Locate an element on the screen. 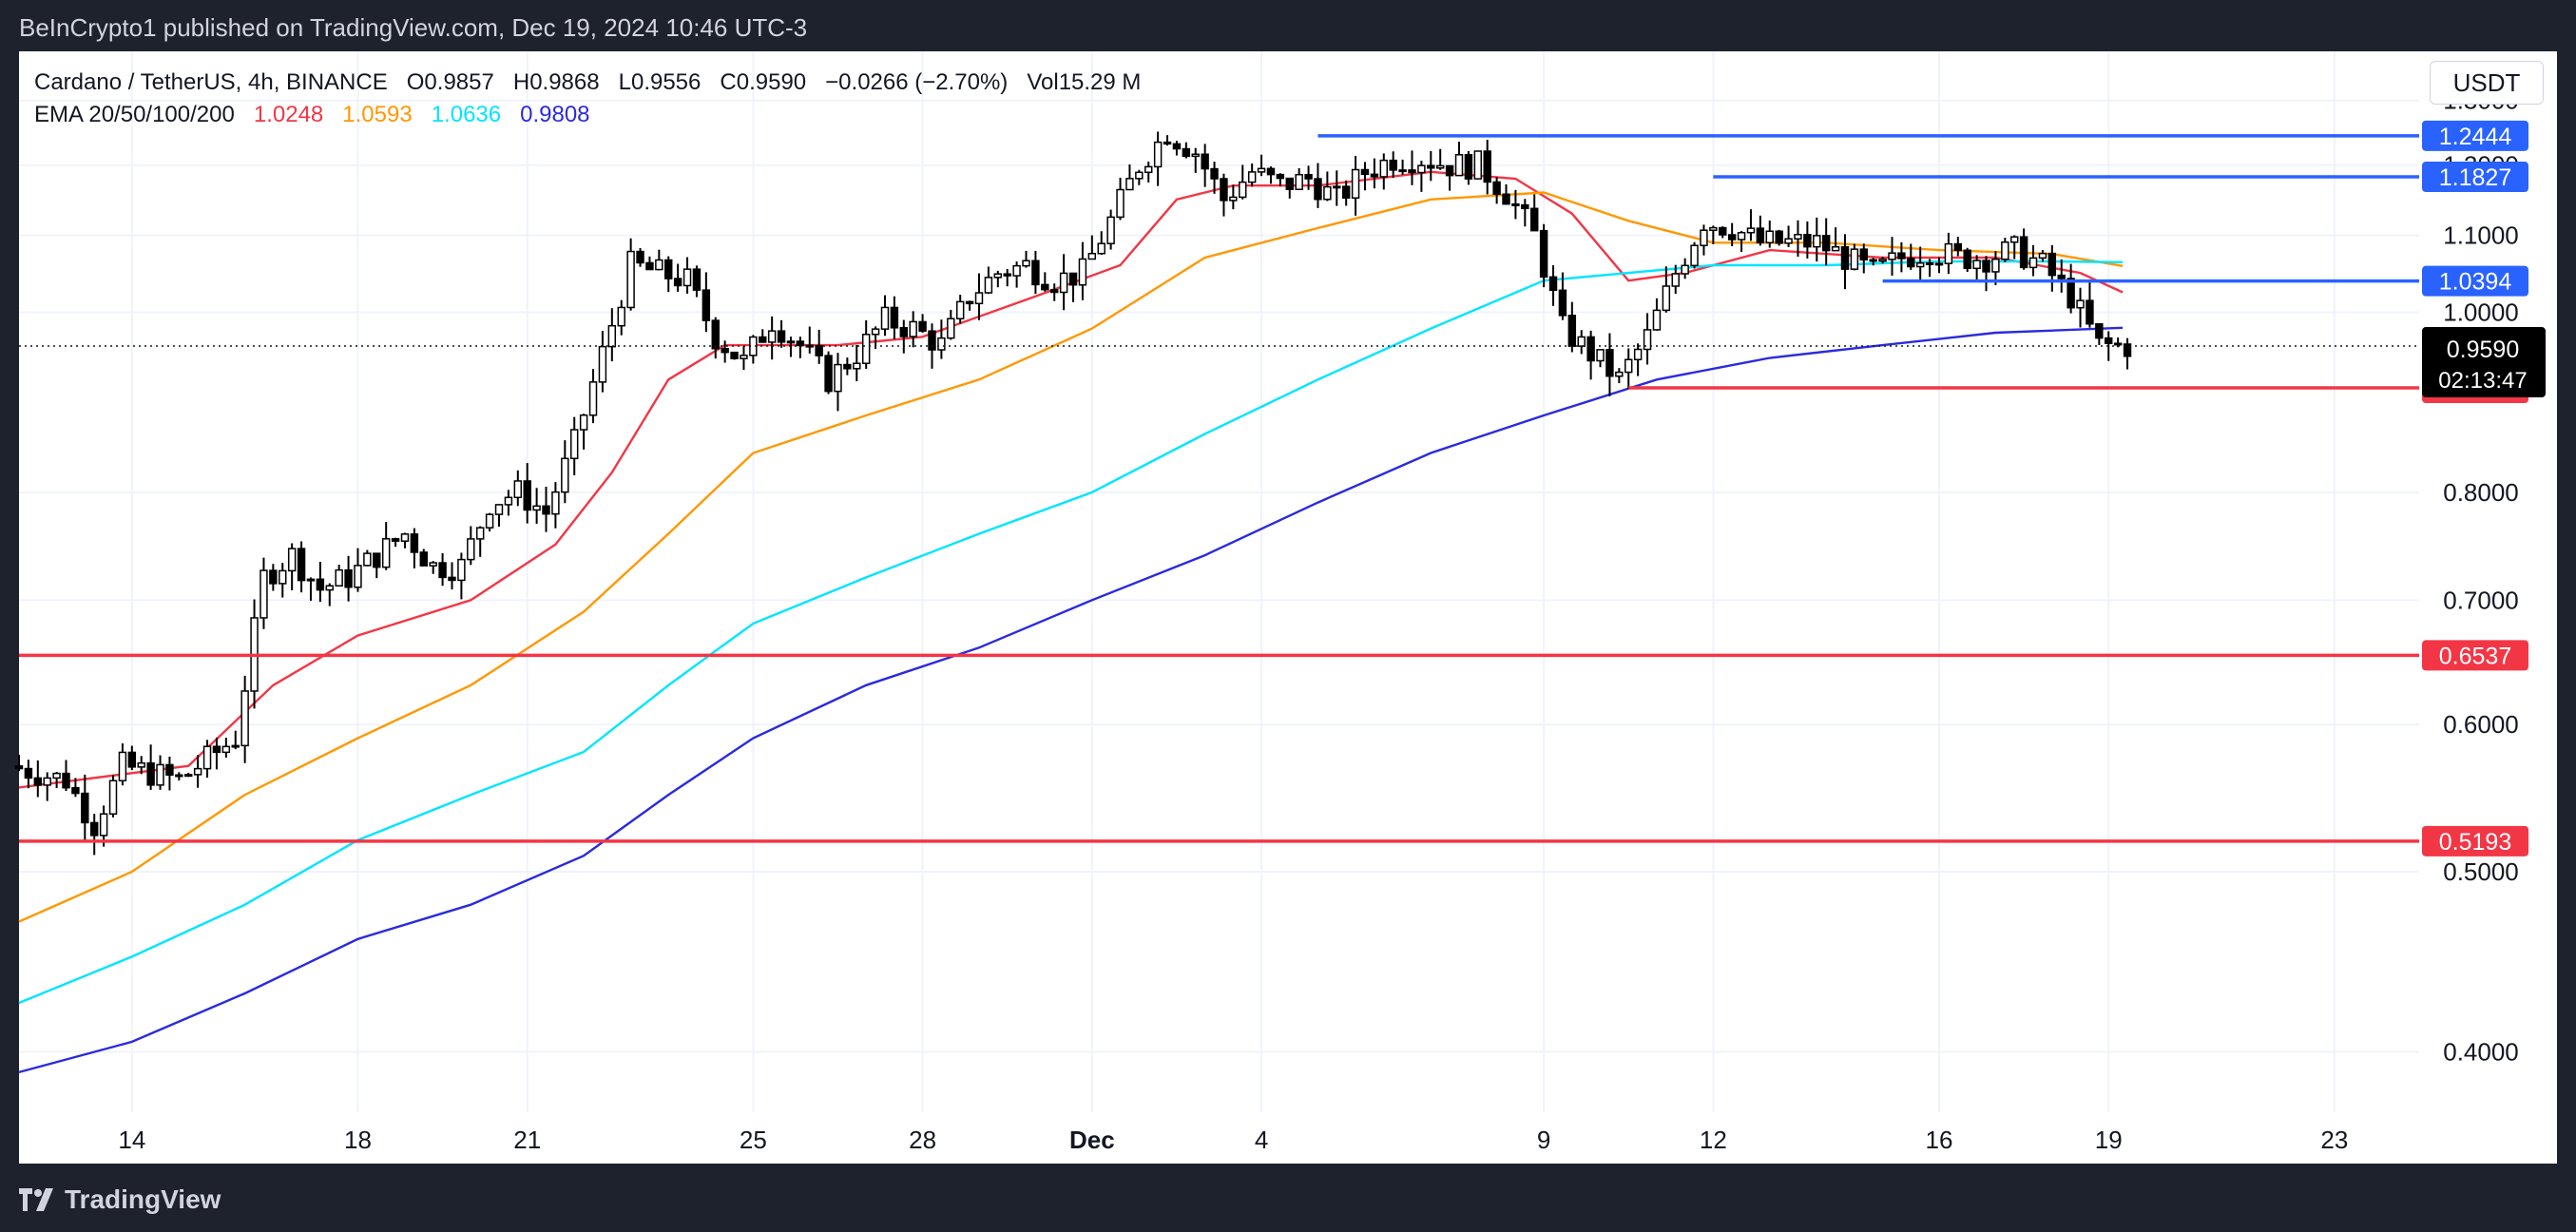  x-tick-label: 18 is located at coordinates (358, 1140).